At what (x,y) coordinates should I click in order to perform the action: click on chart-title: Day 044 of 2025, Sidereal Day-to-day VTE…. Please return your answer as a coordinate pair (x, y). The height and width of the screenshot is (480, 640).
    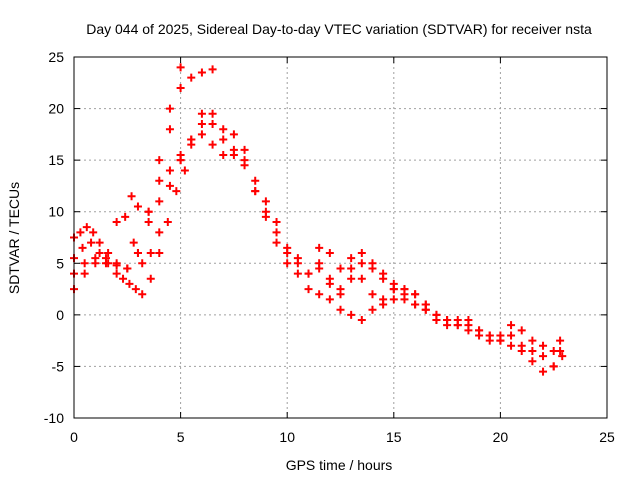
    Looking at the image, I should click on (339, 29).